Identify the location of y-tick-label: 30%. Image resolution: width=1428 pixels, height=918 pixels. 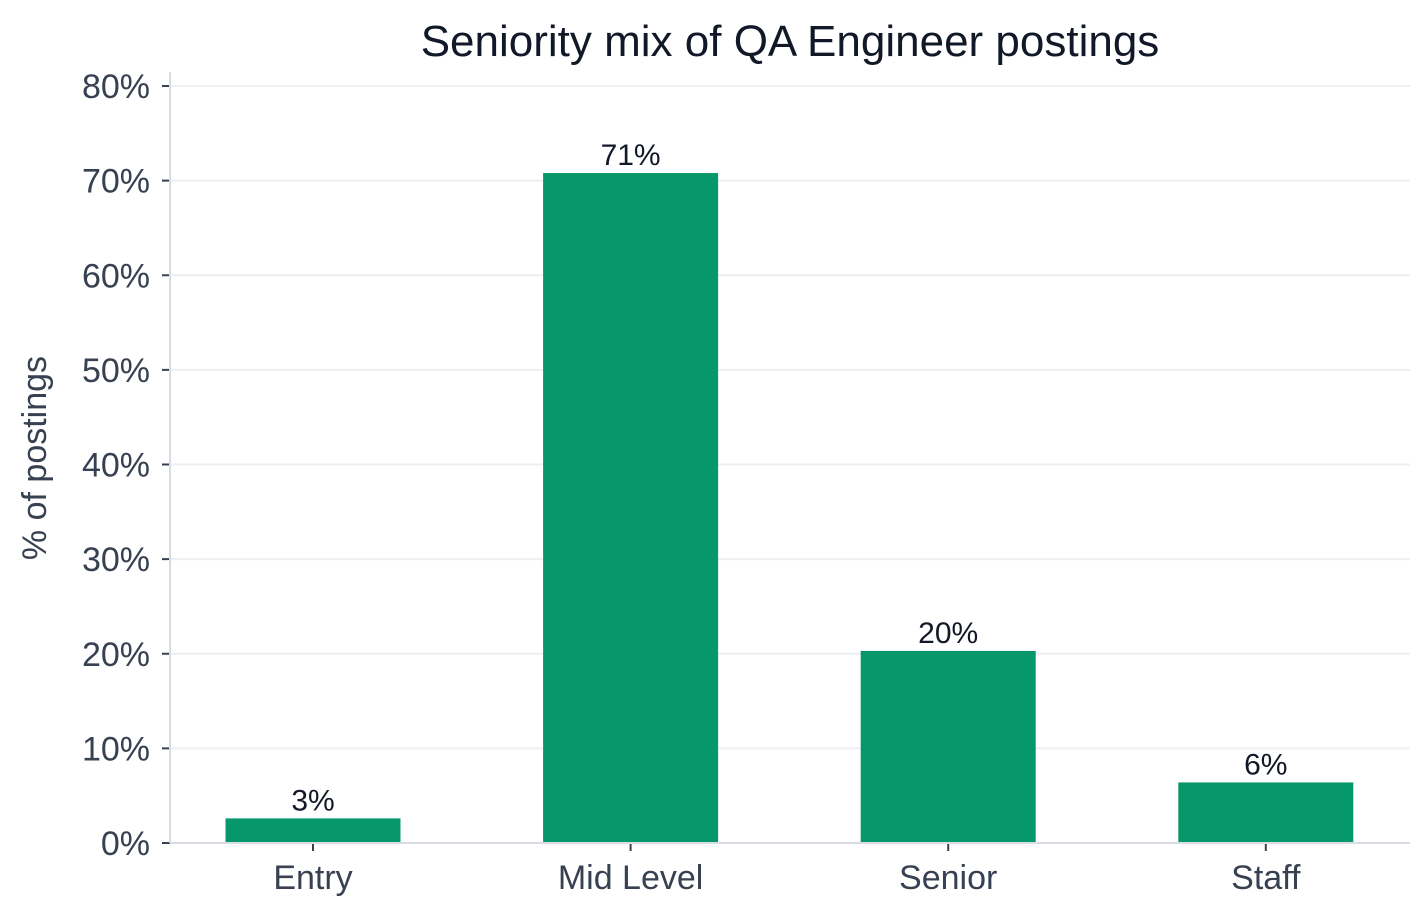
(116, 560).